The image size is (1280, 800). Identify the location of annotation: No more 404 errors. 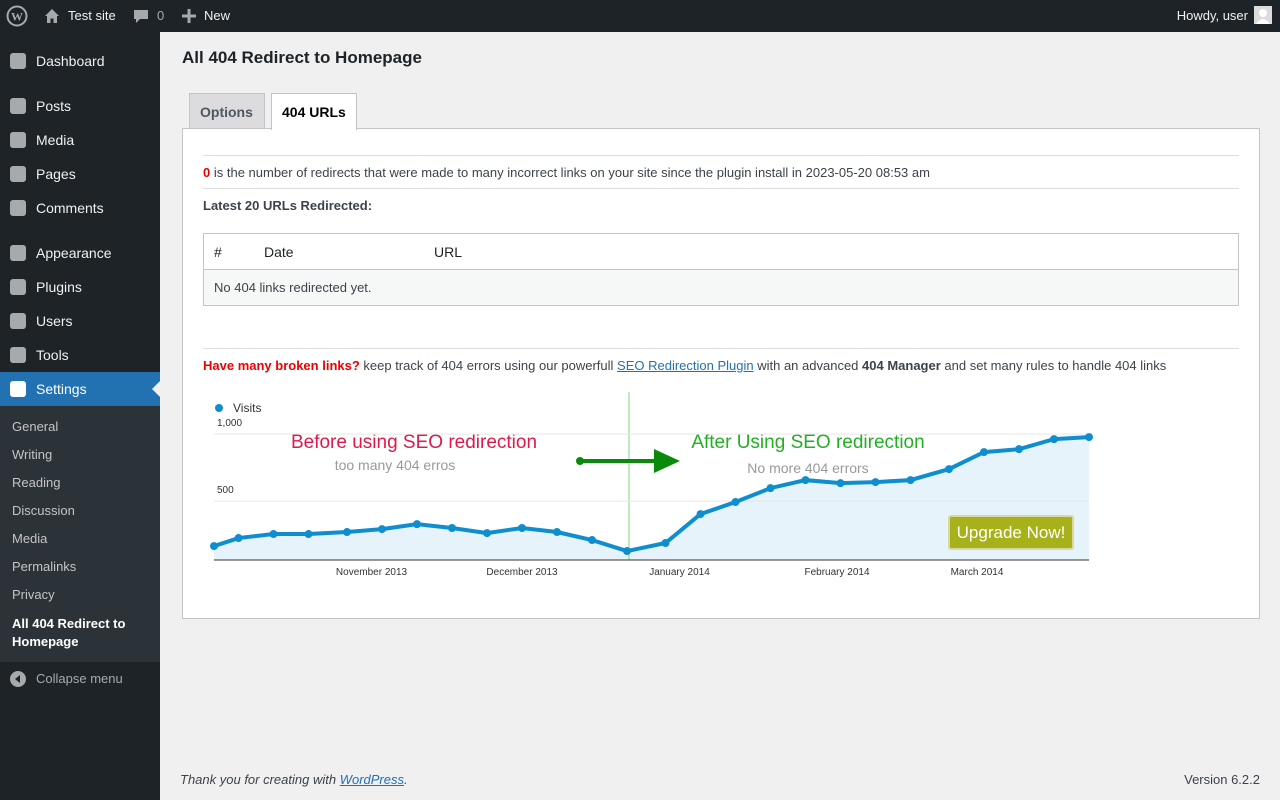
(807, 468).